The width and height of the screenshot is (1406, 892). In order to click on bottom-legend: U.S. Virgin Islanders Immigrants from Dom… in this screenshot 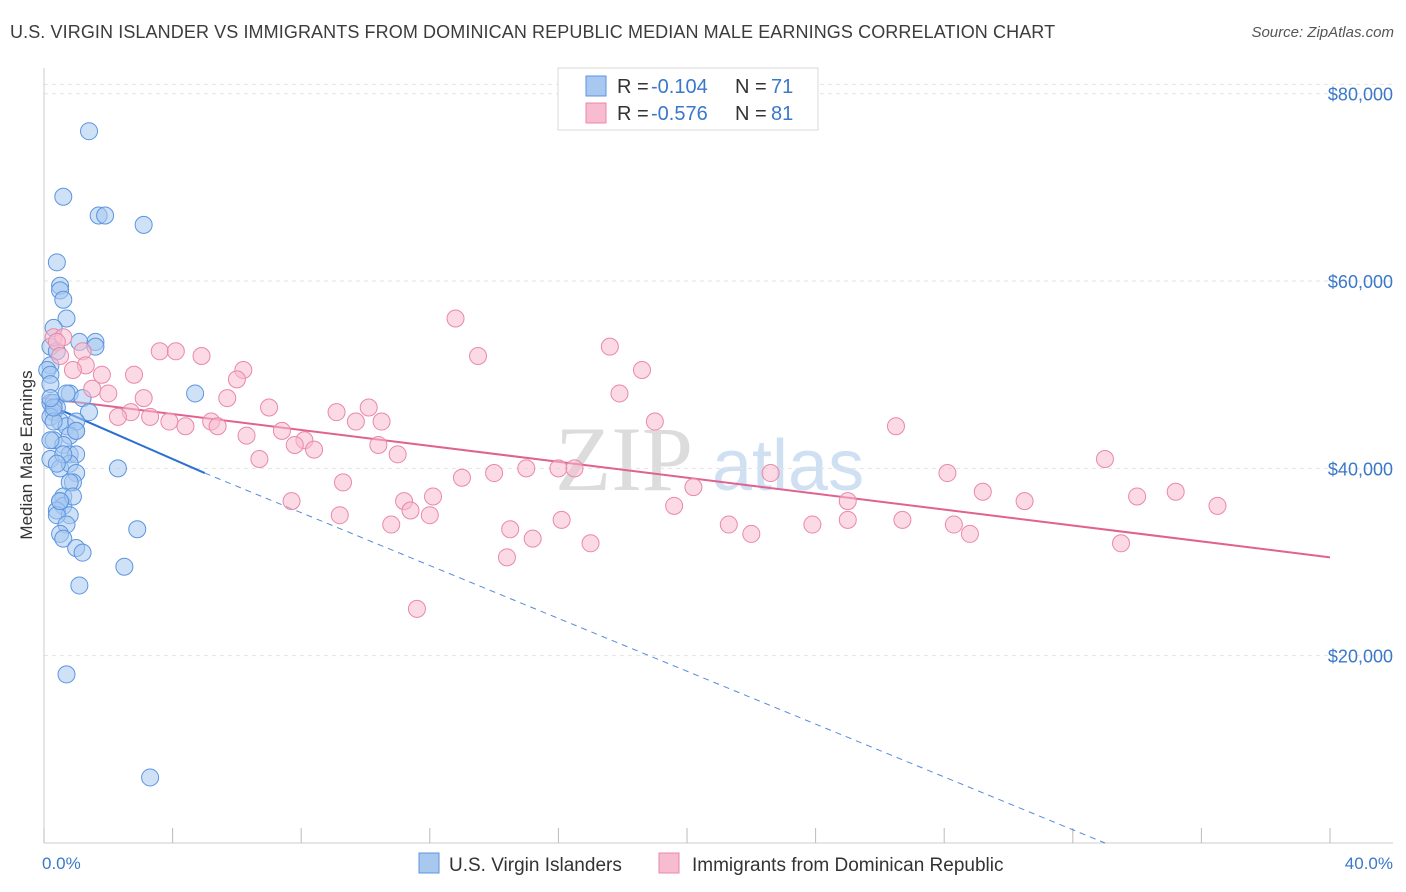, I will do `click(711, 864)`.